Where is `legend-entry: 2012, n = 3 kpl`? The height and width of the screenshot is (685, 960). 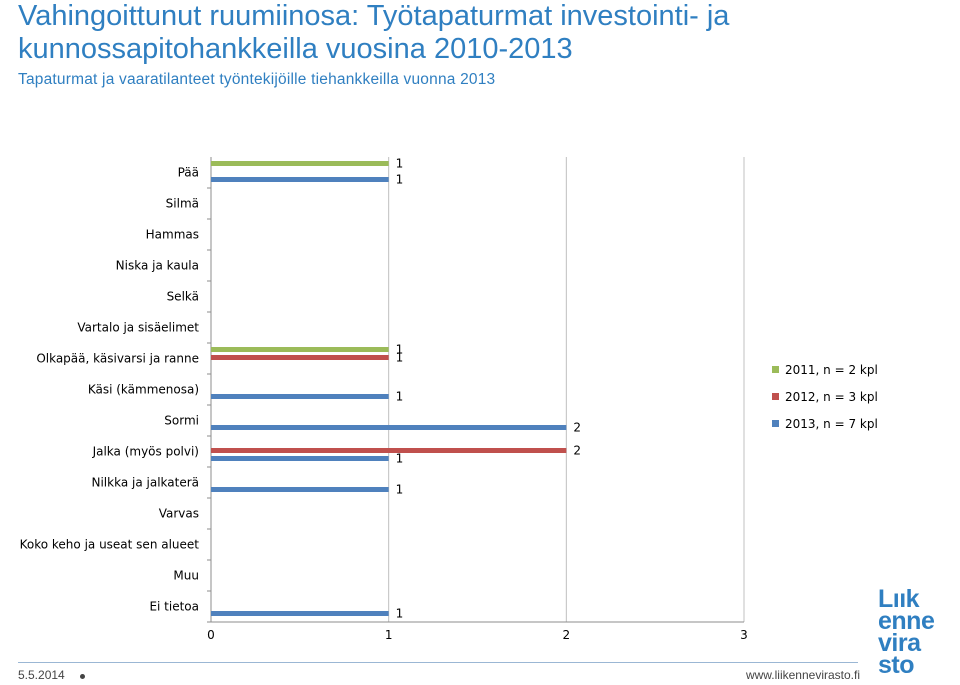 legend-entry: 2012, n = 3 kpl is located at coordinates (831, 397).